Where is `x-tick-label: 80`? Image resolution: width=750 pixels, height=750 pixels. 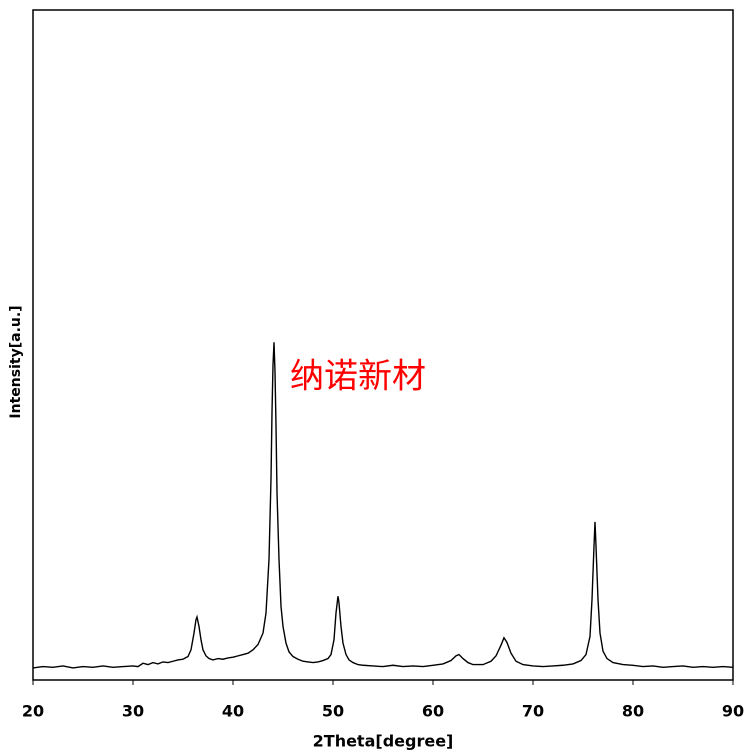
x-tick-label: 80 is located at coordinates (633, 711).